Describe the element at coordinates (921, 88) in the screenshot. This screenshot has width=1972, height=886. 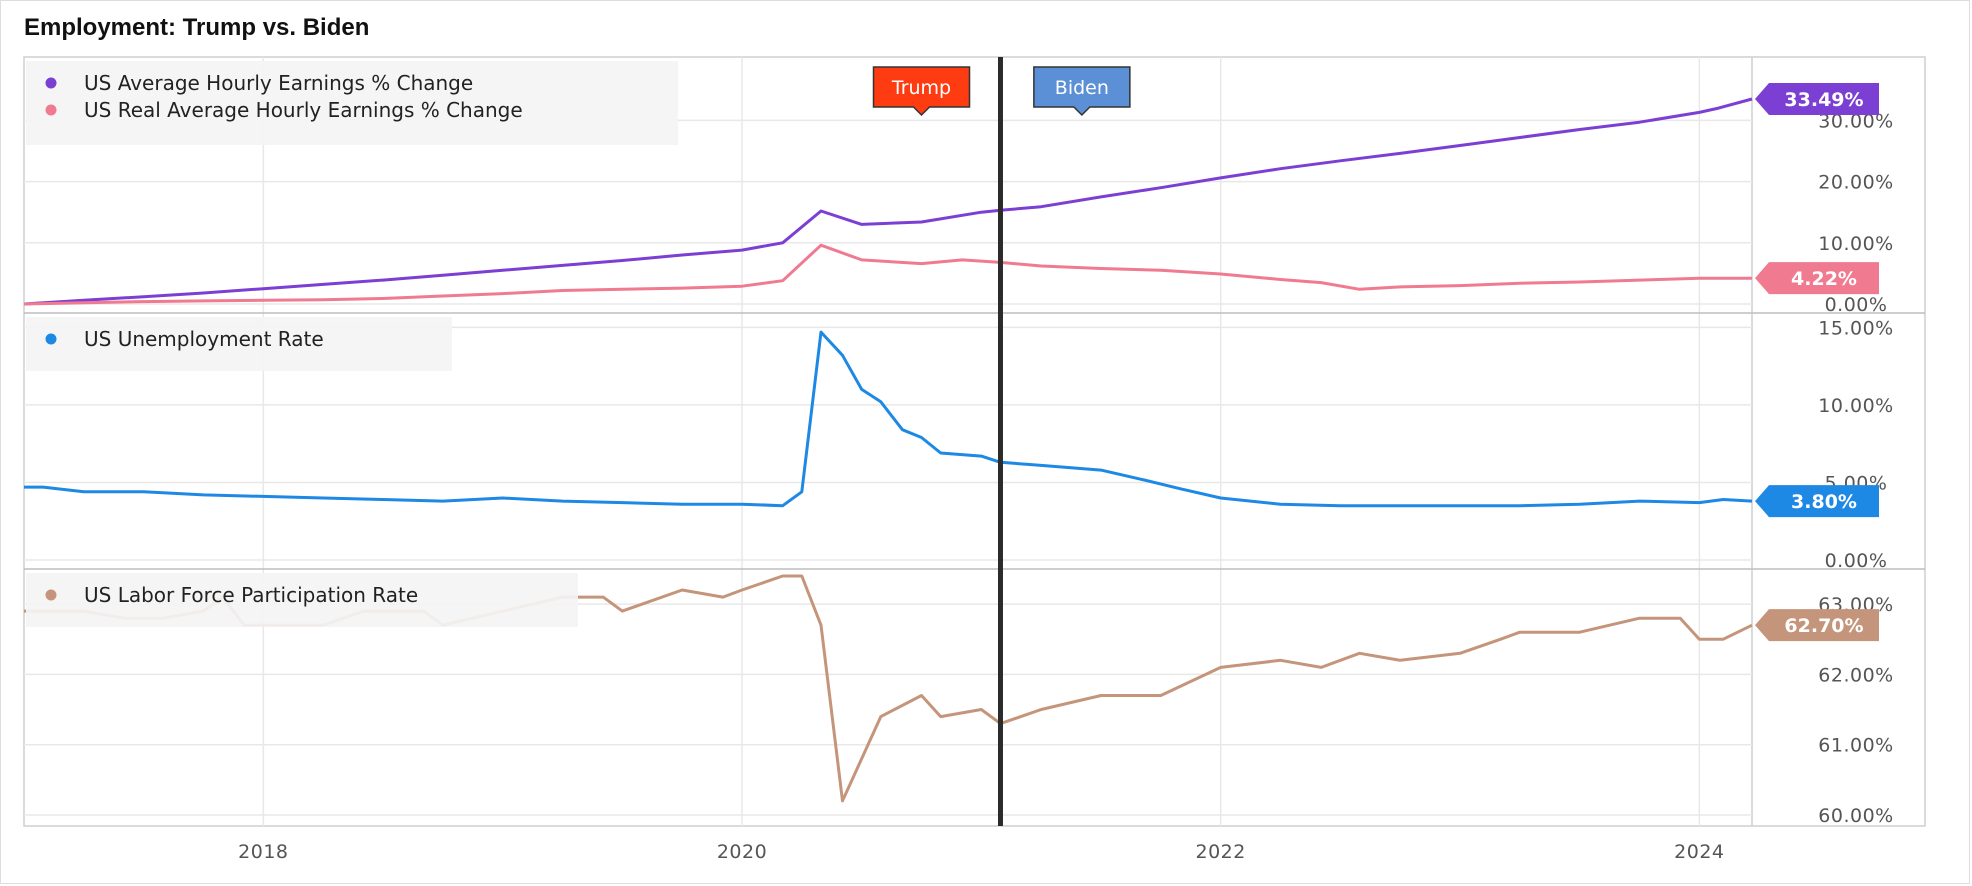
I see `annotation-label: Trump` at that location.